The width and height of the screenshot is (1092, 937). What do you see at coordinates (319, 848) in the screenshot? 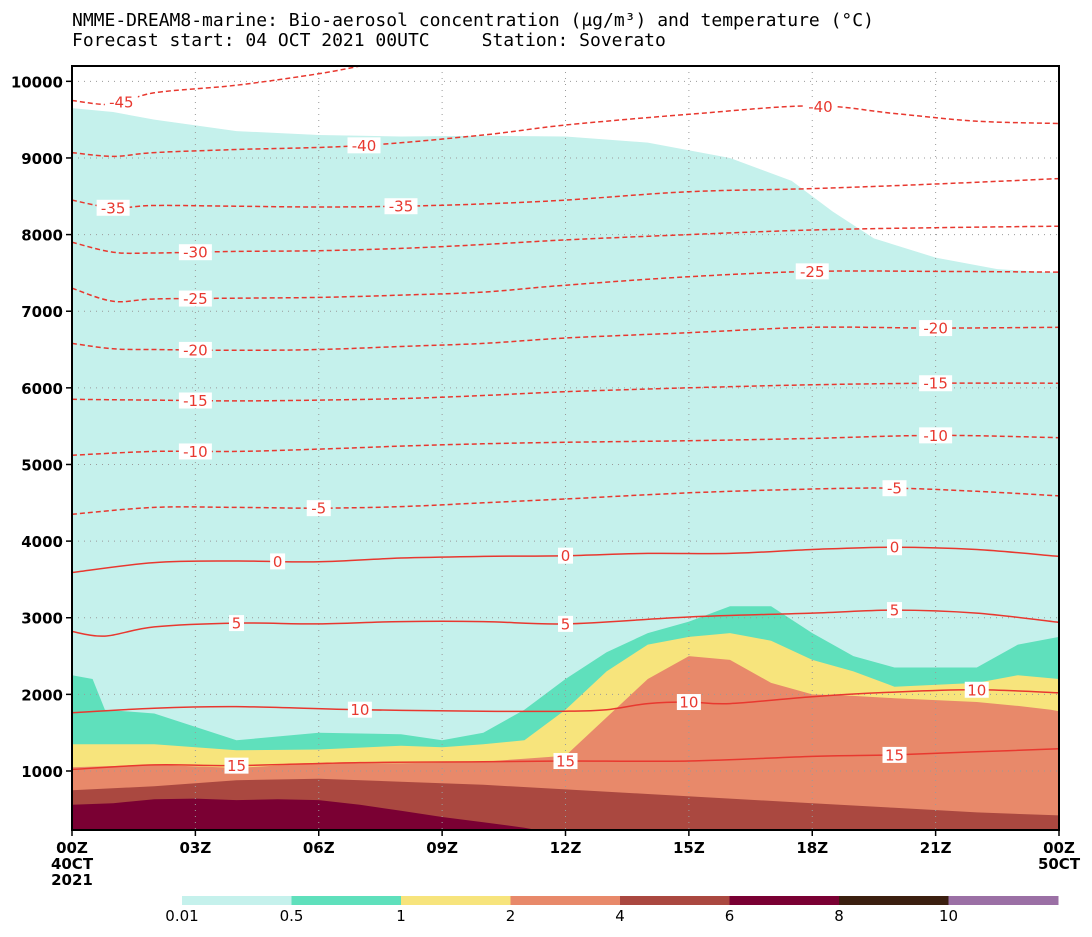
I see `x-tick-label: 06Z` at bounding box center [319, 848].